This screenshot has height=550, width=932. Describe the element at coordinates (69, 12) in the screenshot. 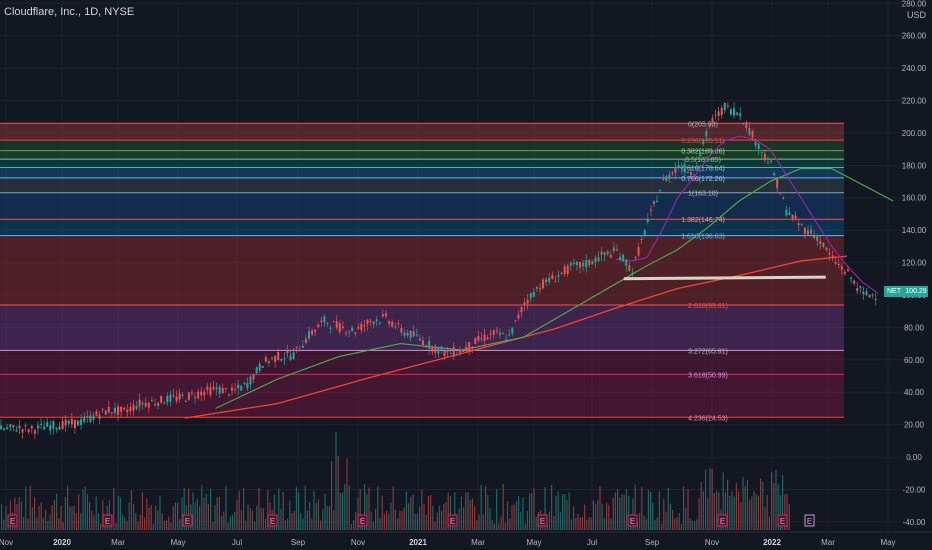

I see `chart-title: Cloudflare, Inc., 1D, NYSE` at that location.